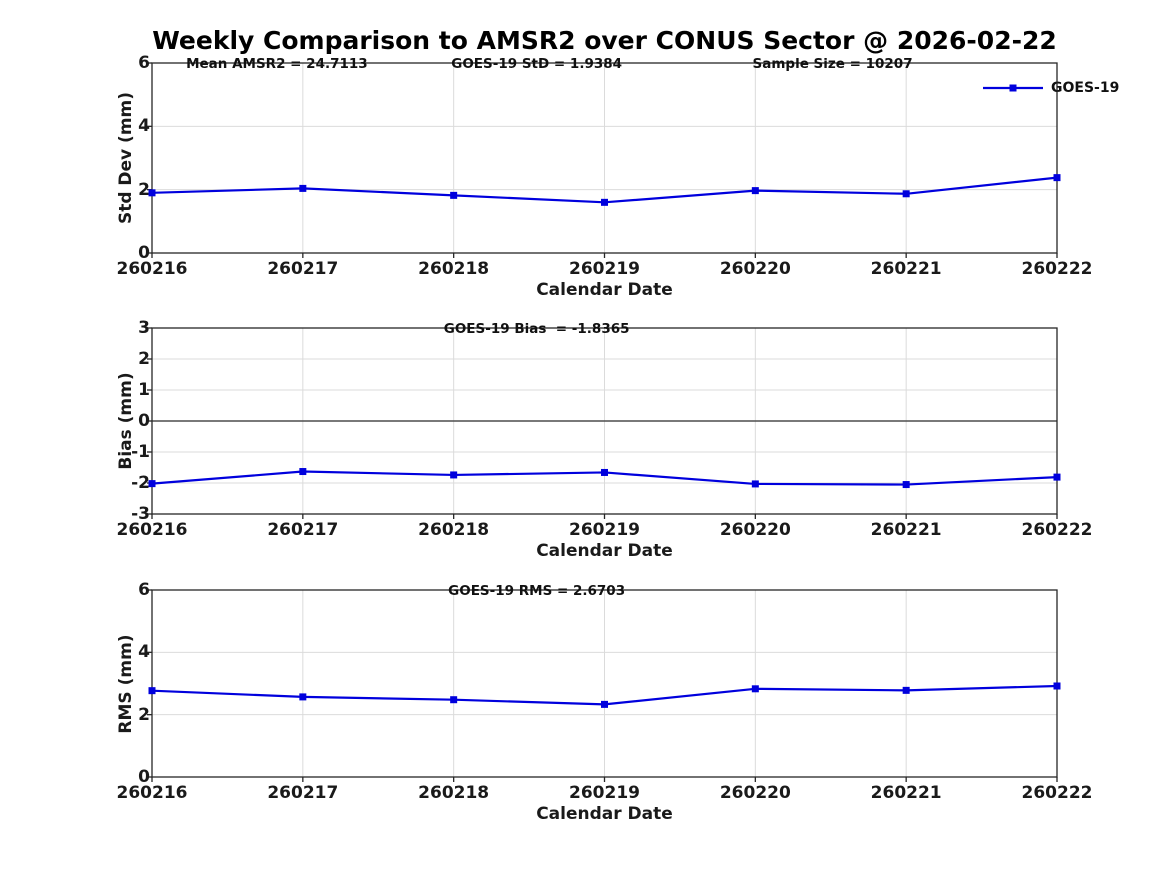 The width and height of the screenshot is (1167, 875). What do you see at coordinates (832, 64) in the screenshot?
I see `annotation: Sample Size = 10207` at bounding box center [832, 64].